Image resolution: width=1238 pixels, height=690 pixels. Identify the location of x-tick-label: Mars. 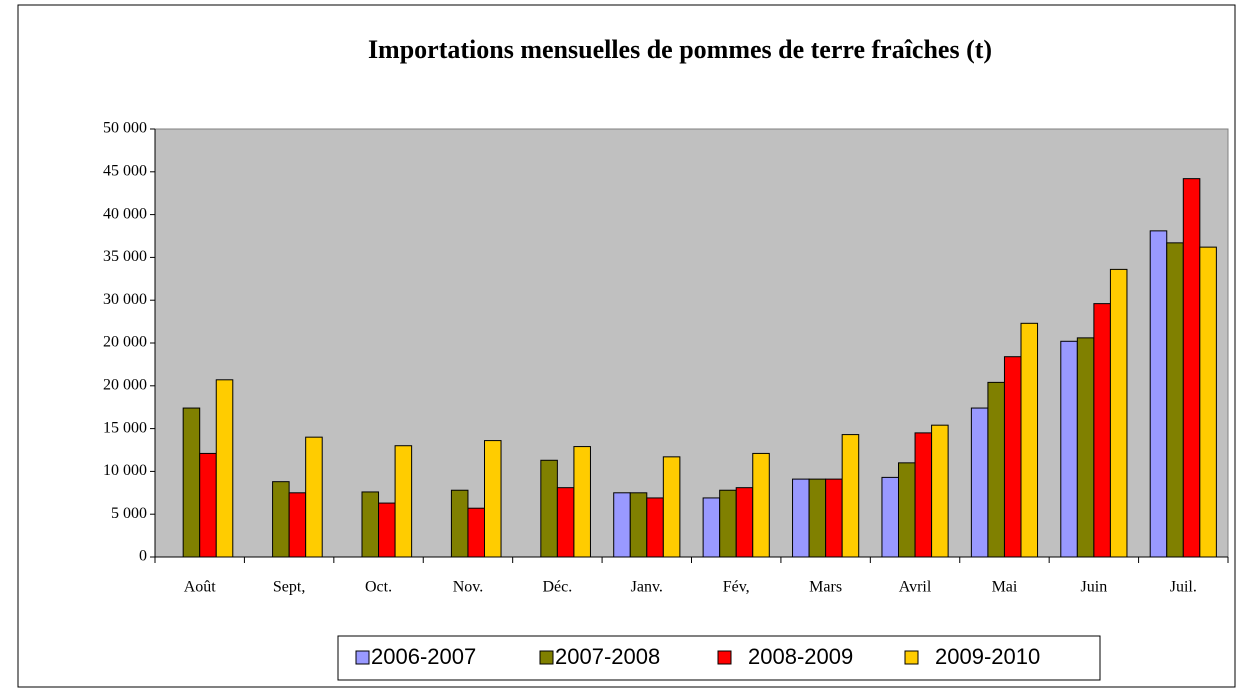
(825, 587).